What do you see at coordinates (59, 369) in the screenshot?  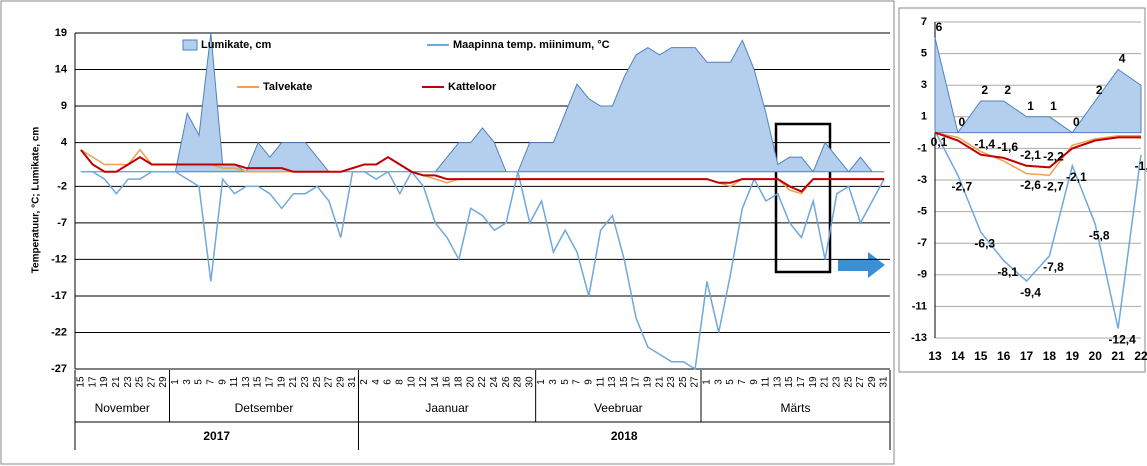 I see `y-tick-label: -27` at bounding box center [59, 369].